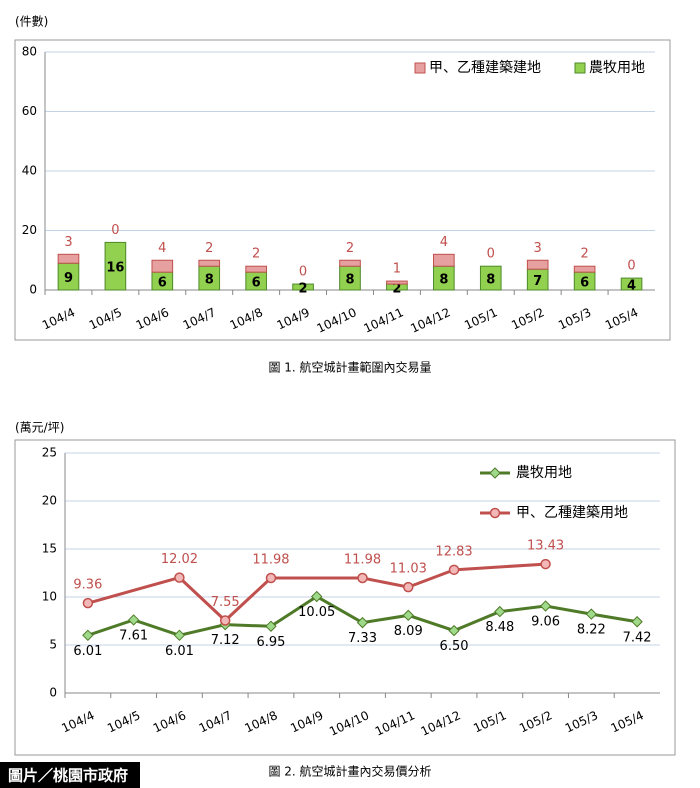 Image resolution: width=700 pixels, height=788 pixels. I want to click on data-label: 8.22, so click(591, 630).